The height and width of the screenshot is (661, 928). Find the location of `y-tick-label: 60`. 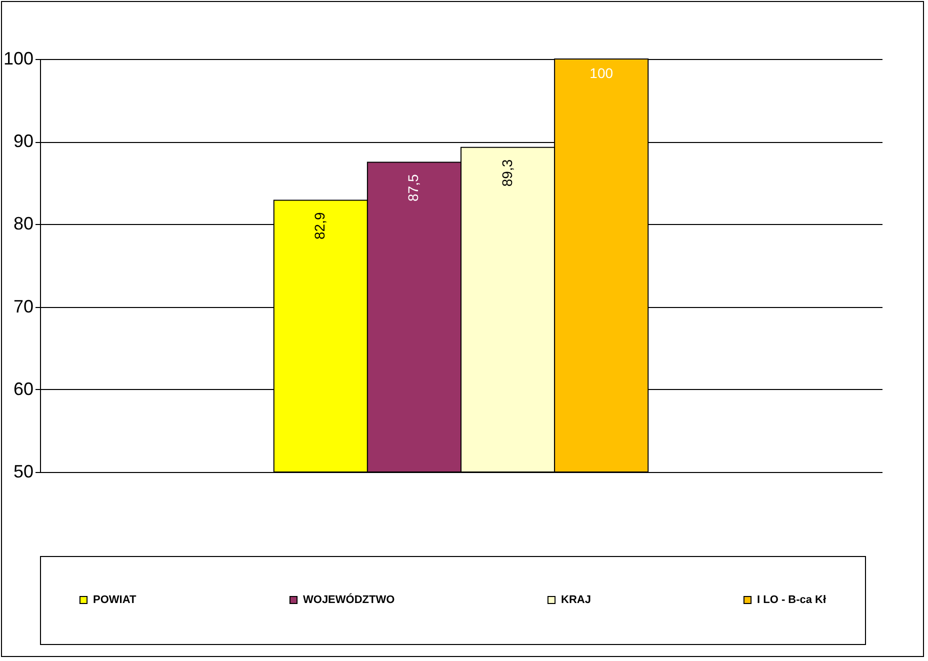

y-tick-label: 60 is located at coordinates (23, 388).